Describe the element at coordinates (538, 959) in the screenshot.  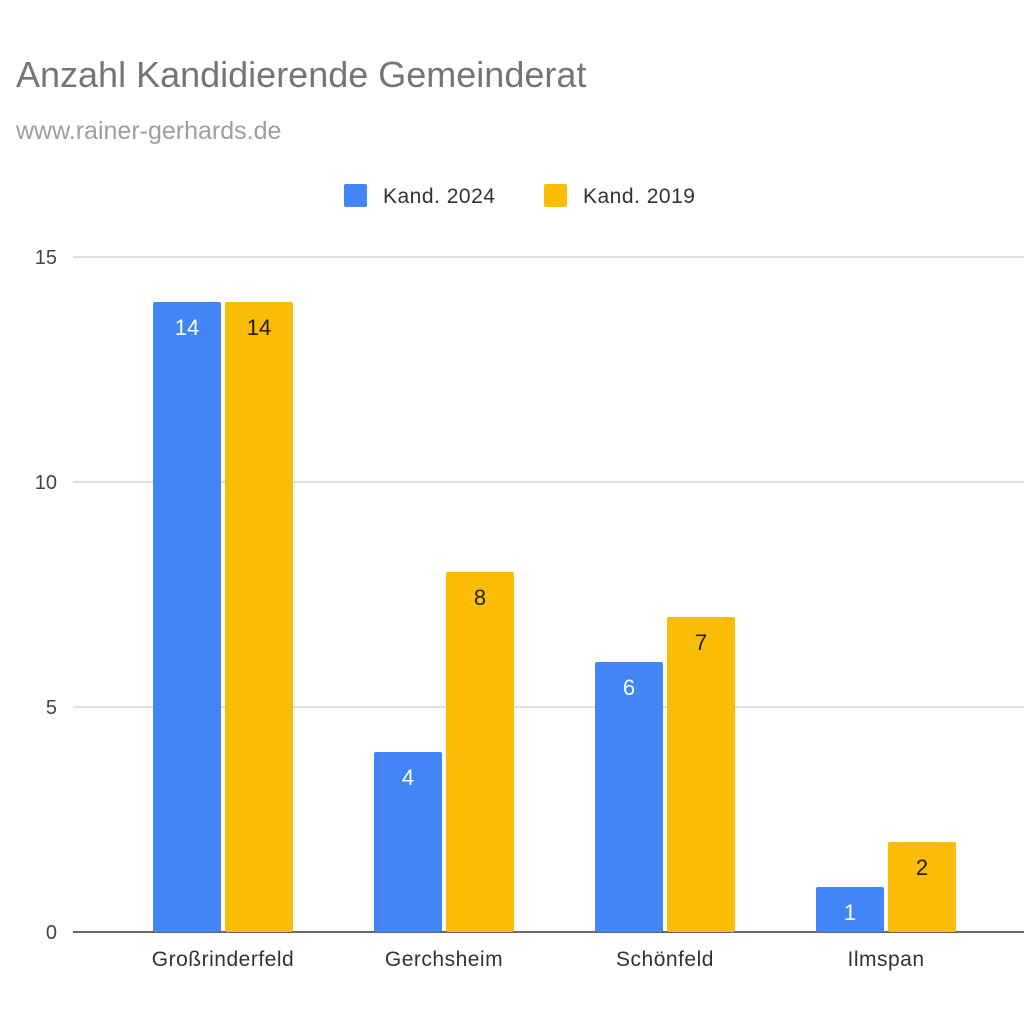
I see `x-axis-ticks: Großrinderfeld Gerchsheim Schönfeld Ilmspan` at that location.